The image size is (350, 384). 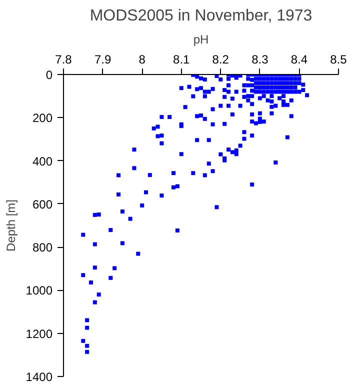 What do you see at coordinates (299, 59) in the screenshot?
I see `x-tick-label: 8.4` at bounding box center [299, 59].